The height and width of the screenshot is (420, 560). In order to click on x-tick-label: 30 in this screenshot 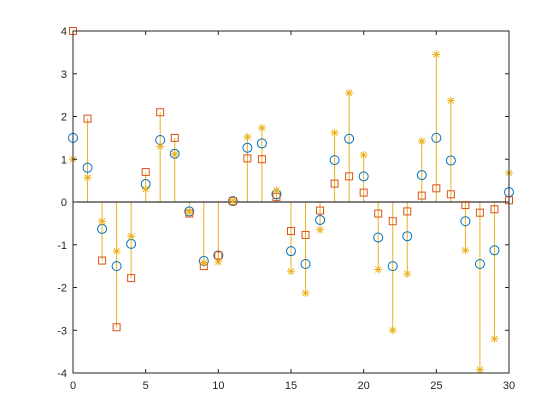, I will do `click(509, 386)`.